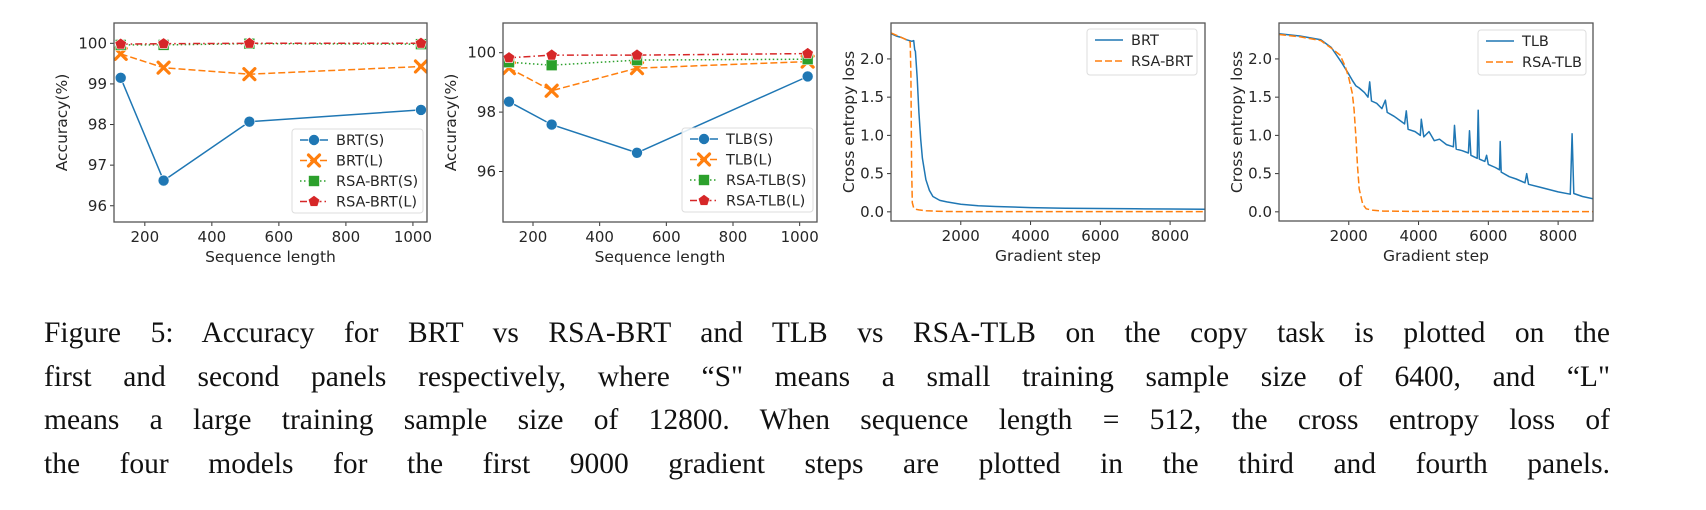  I want to click on series-line-RSA-BRT(S), so click(271, 44).